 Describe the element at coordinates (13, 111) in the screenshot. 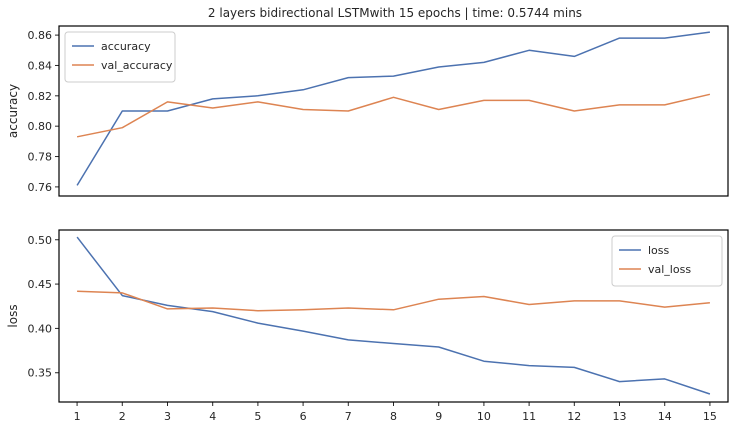

I see `accuracy-ylabel: accuracy` at that location.